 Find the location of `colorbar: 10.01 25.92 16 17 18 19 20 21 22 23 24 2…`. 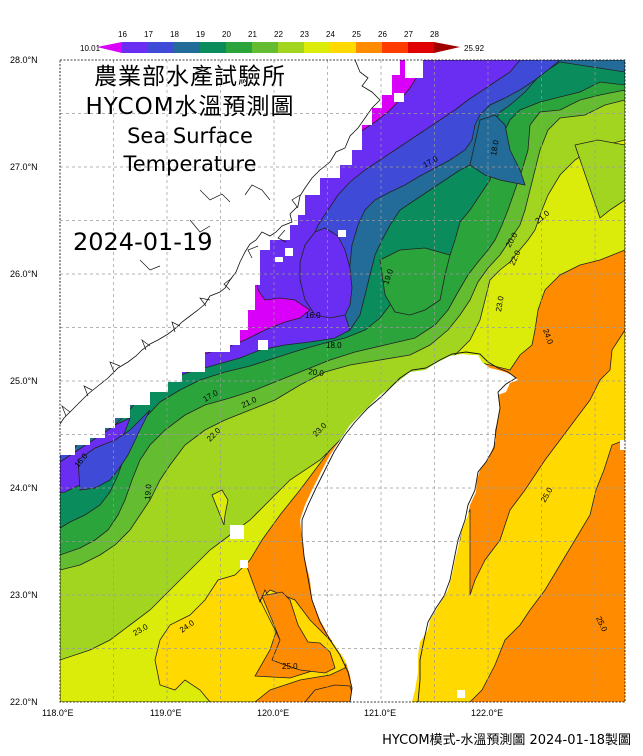

colorbar: 10.01 25.92 16 17 18 19 20 21 22 23 24 2… is located at coordinates (282, 41).